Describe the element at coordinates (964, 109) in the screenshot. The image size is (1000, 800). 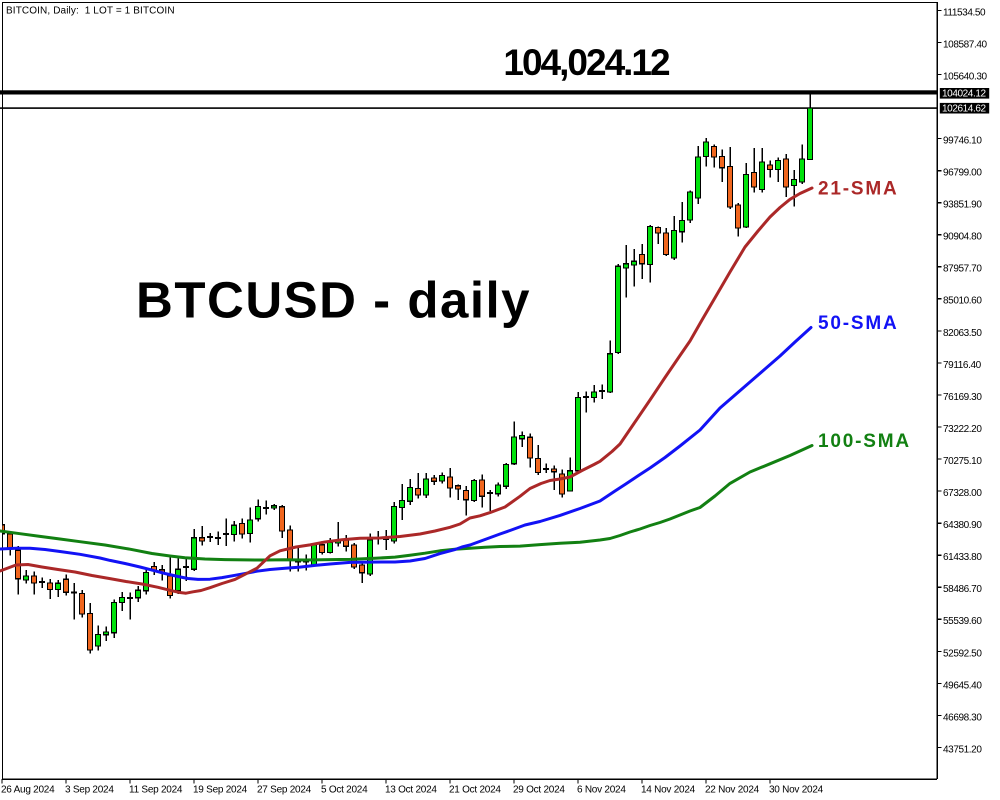
I see `svg-text: 102614.62` at that location.